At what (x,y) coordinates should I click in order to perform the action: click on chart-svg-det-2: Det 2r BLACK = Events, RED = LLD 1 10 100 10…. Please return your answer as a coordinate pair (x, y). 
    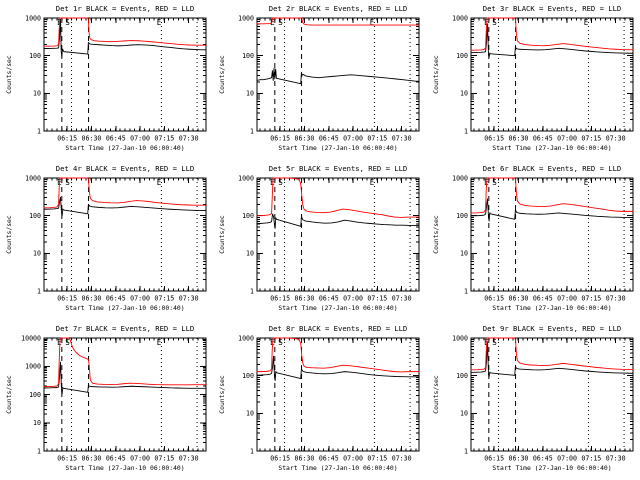
    Looking at the image, I should click on (319, 78).